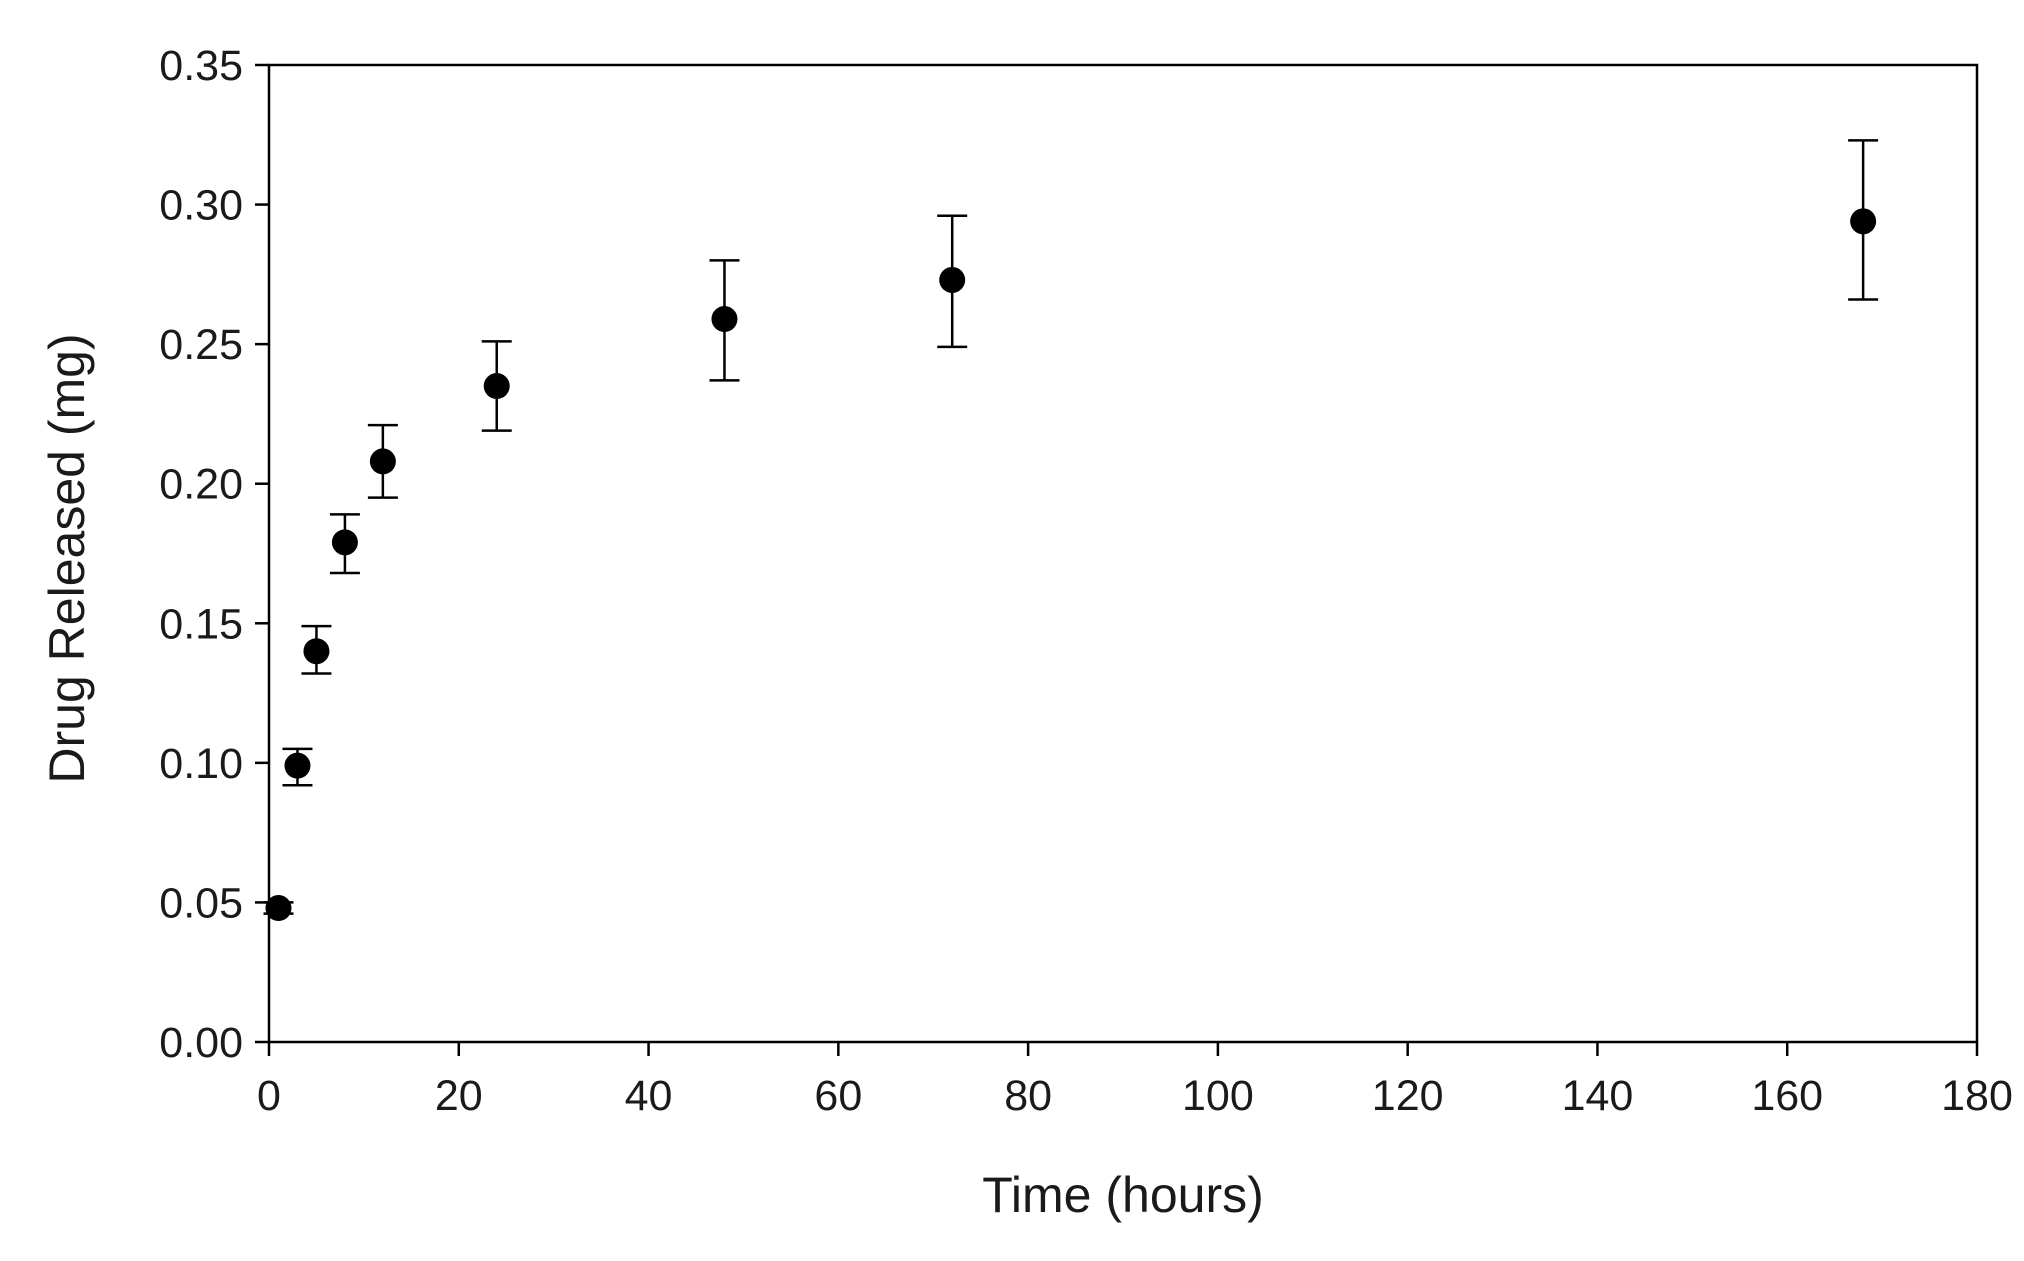  Describe the element at coordinates (649, 1096) in the screenshot. I see `x-tick-label: 40` at that location.